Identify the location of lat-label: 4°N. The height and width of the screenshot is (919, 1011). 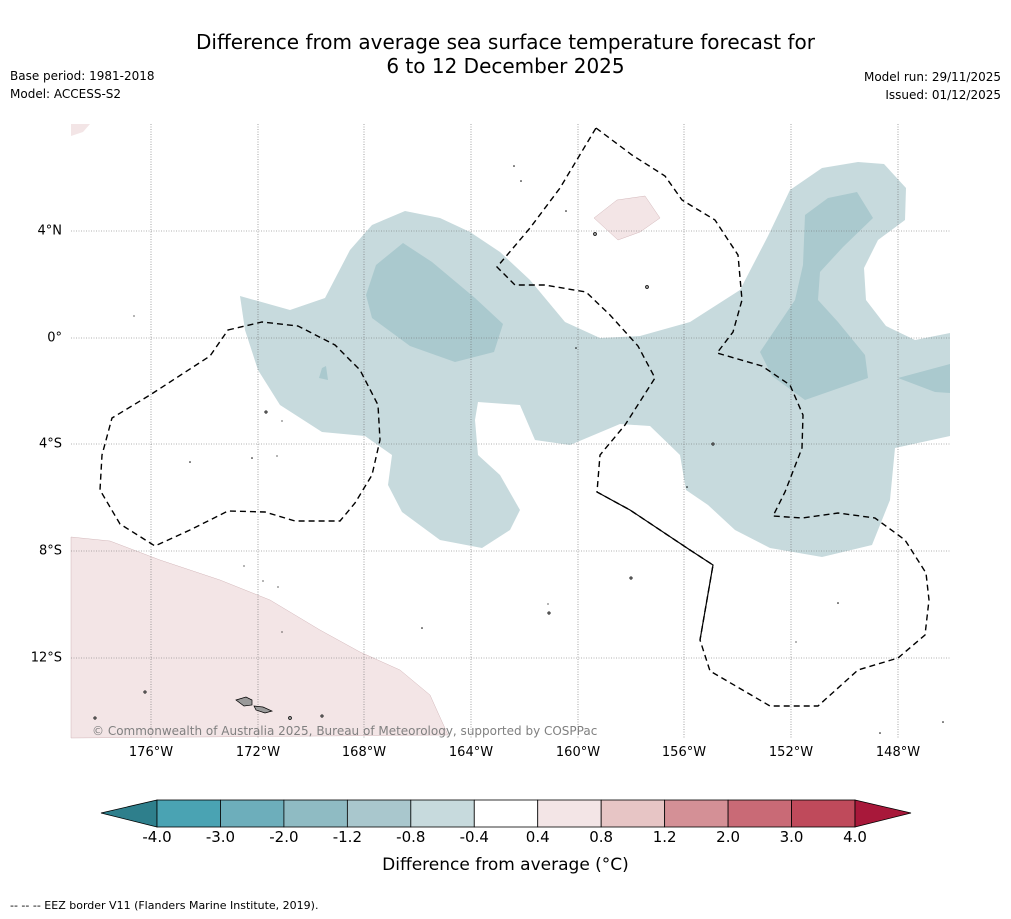
(50, 231).